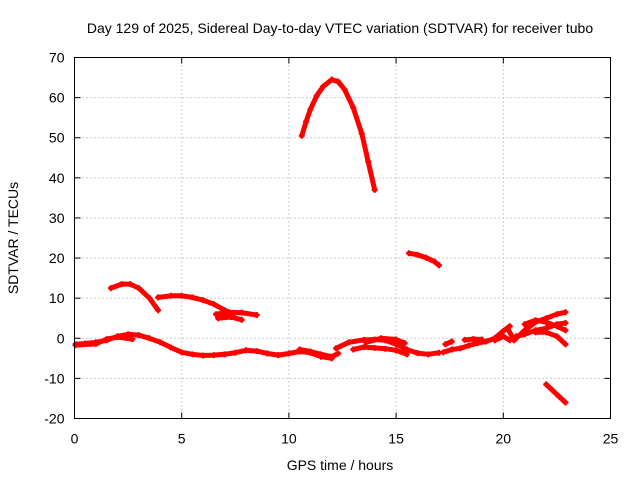 Image resolution: width=640 pixels, height=480 pixels. I want to click on y-tick-label: 10, so click(57, 298).